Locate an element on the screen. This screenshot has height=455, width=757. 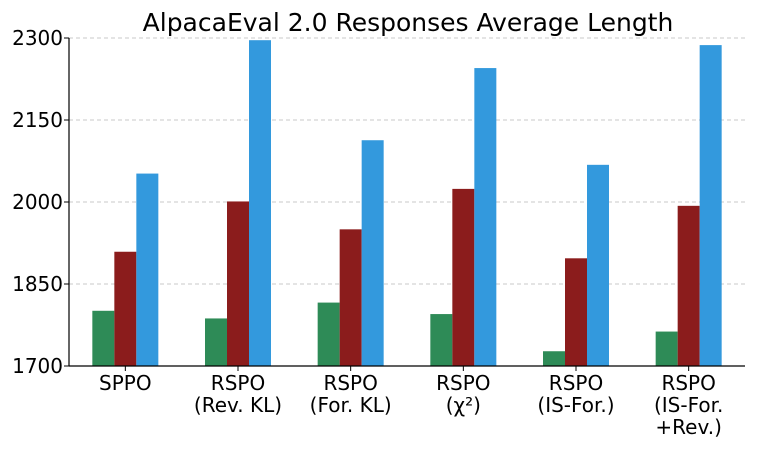
y-tick-label: 1850 is located at coordinates (37, 284).